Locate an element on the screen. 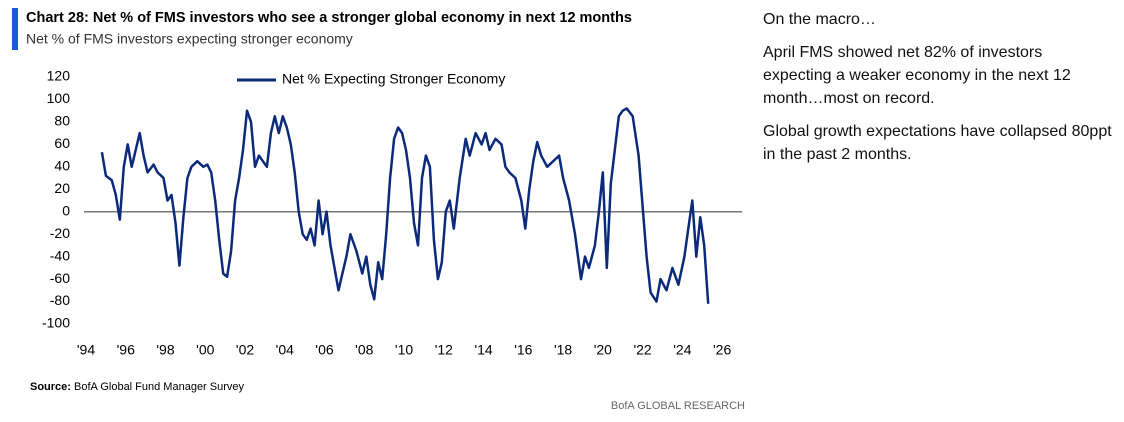 The image size is (1124, 422). x-tick-label: '00 is located at coordinates (205, 350).